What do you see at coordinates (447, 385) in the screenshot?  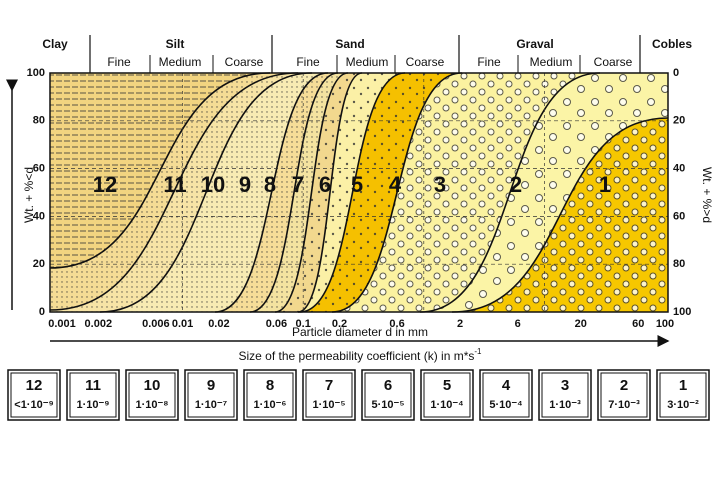 I see `k-box-zone: 5` at bounding box center [447, 385].